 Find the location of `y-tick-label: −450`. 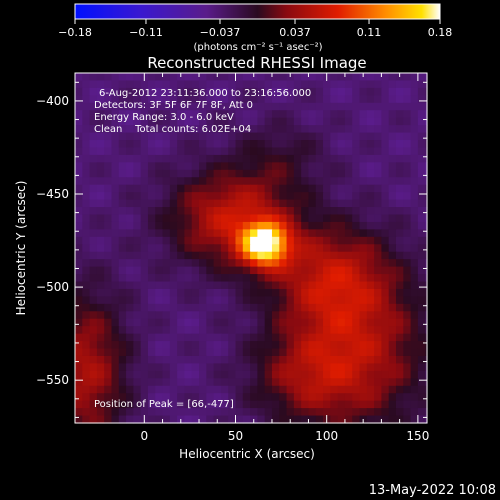

y-tick-label: −450 is located at coordinates (52, 194).